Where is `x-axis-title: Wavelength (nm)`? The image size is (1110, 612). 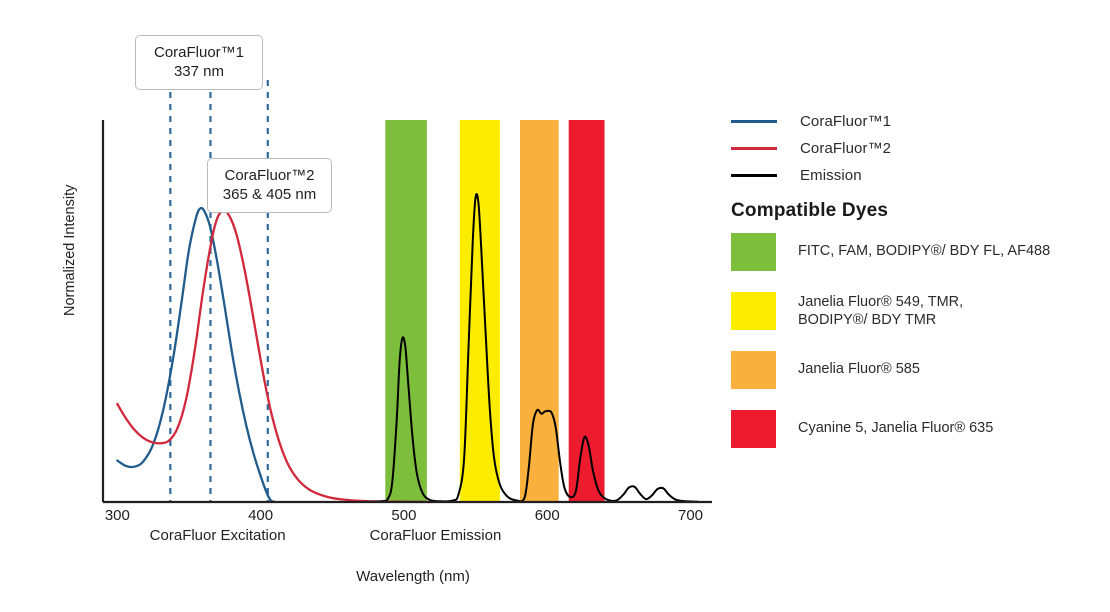 x-axis-title: Wavelength (nm) is located at coordinates (413, 576).